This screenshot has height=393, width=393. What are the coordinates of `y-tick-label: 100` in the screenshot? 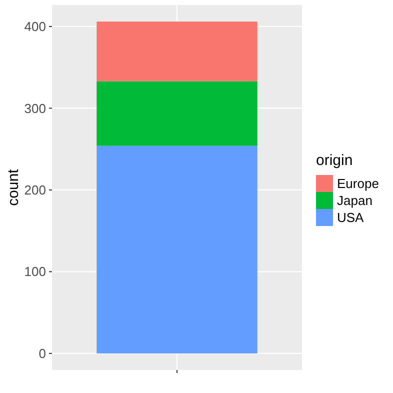 It's located at (35, 272).